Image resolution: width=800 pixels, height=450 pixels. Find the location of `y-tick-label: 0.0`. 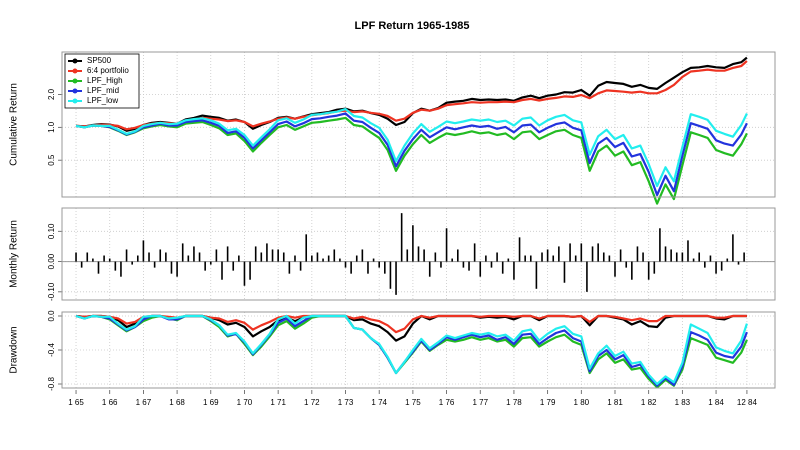

y-tick-label: 0.0 is located at coordinates (51, 316).